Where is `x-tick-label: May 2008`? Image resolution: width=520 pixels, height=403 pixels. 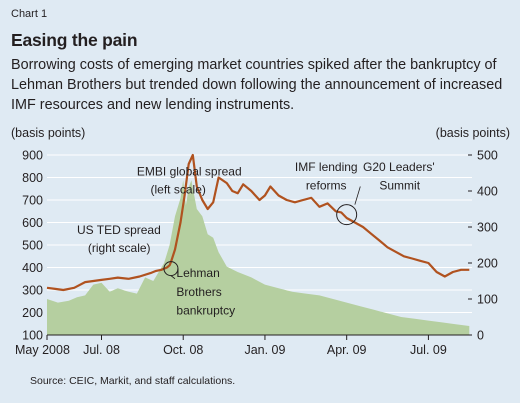 x-tick-label: May 2008 is located at coordinates (42, 350).